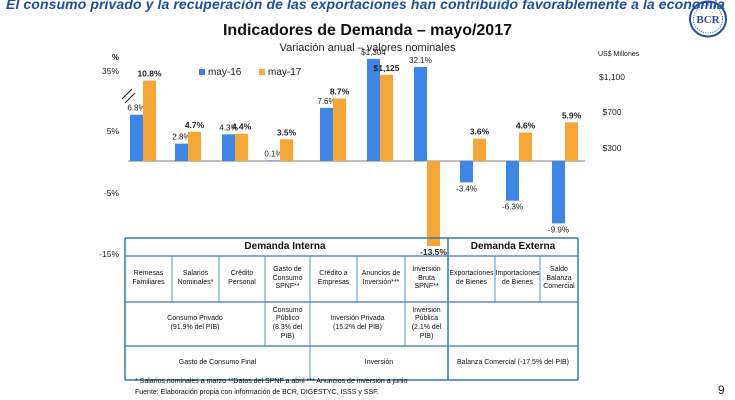 Image resolution: width=735 pixels, height=400 pixels. I want to click on table-cell-indicator: Exportaciones de Bienes, so click(471, 278).